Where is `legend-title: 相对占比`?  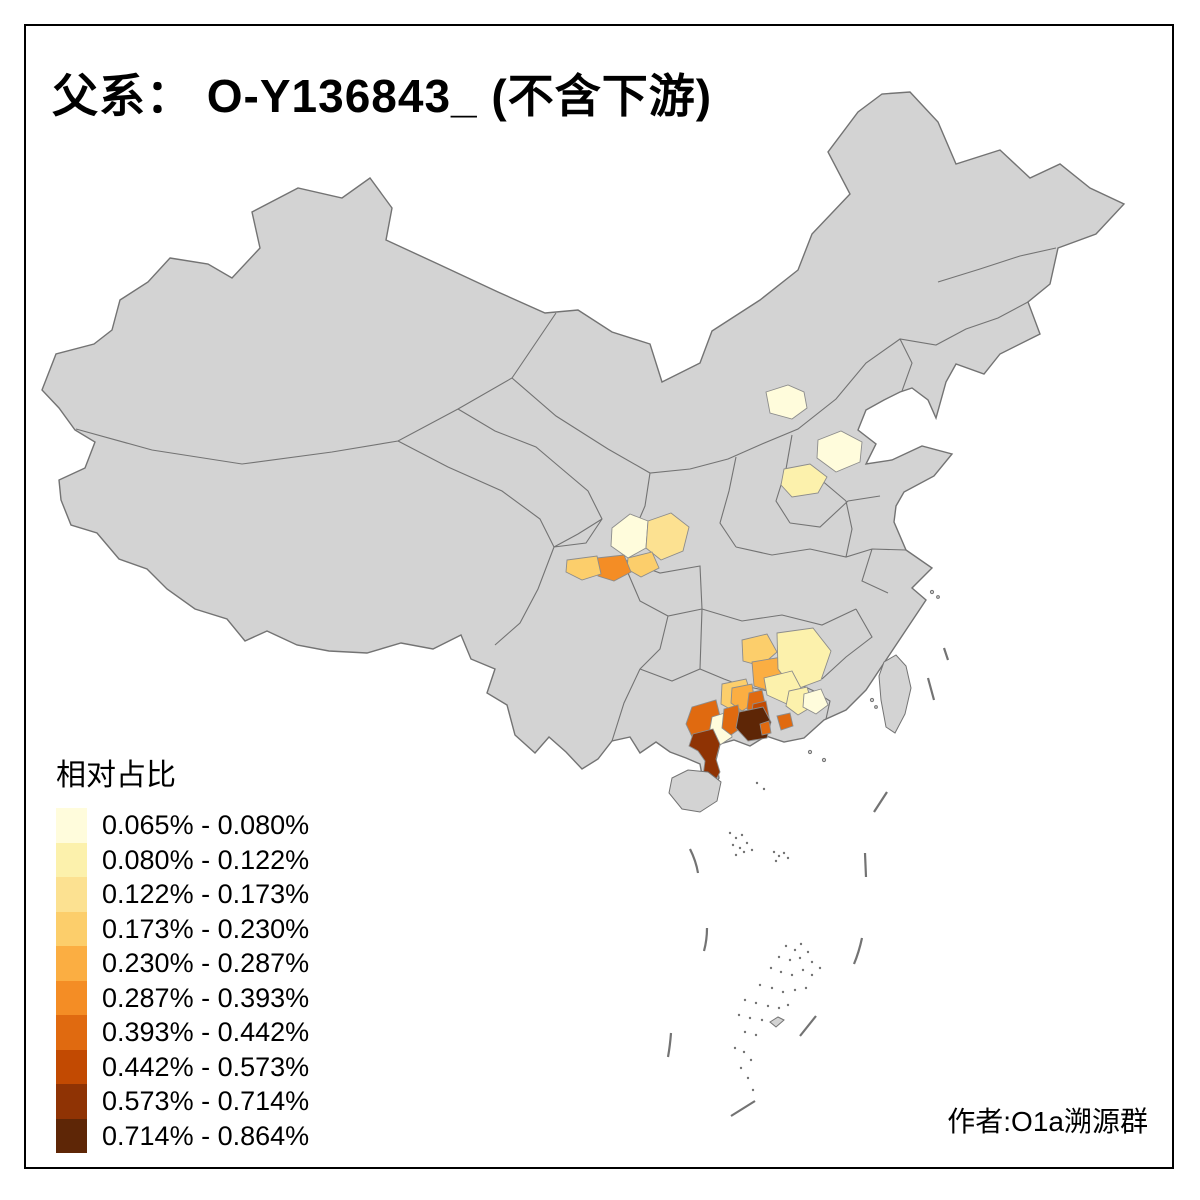 legend-title: 相对占比 is located at coordinates (116, 775).